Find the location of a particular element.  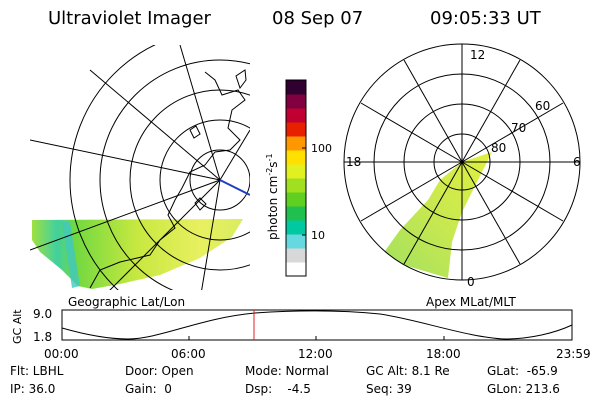

colorbar-unit-sup2: -1 is located at coordinates (269, 157).